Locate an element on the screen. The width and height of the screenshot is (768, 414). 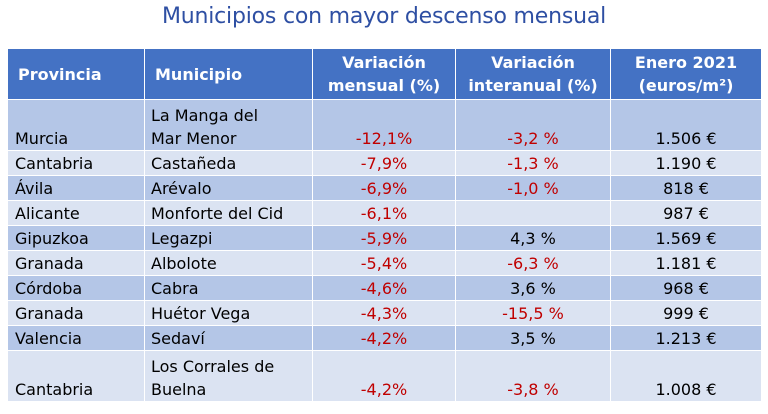
table-row: Córdoba Cabra -4,6% 3,6 % 968 € is located at coordinates (384, 288).